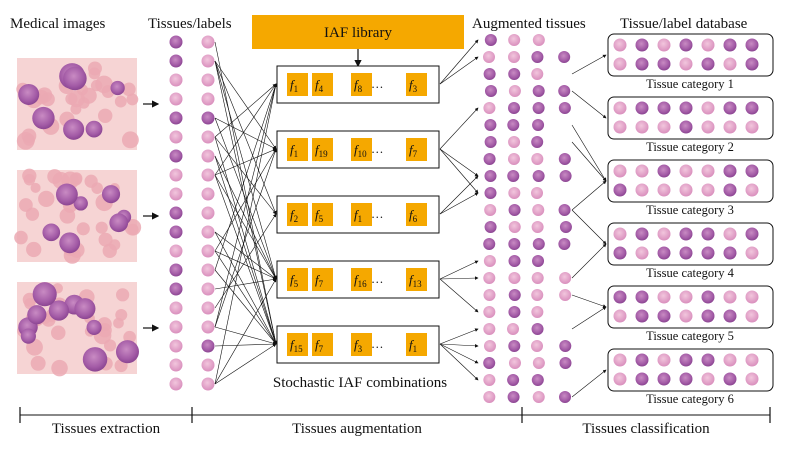 This screenshot has height=450, width=789. What do you see at coordinates (684, 24) in the screenshot?
I see `heading-database: Tissue/label database` at bounding box center [684, 24].